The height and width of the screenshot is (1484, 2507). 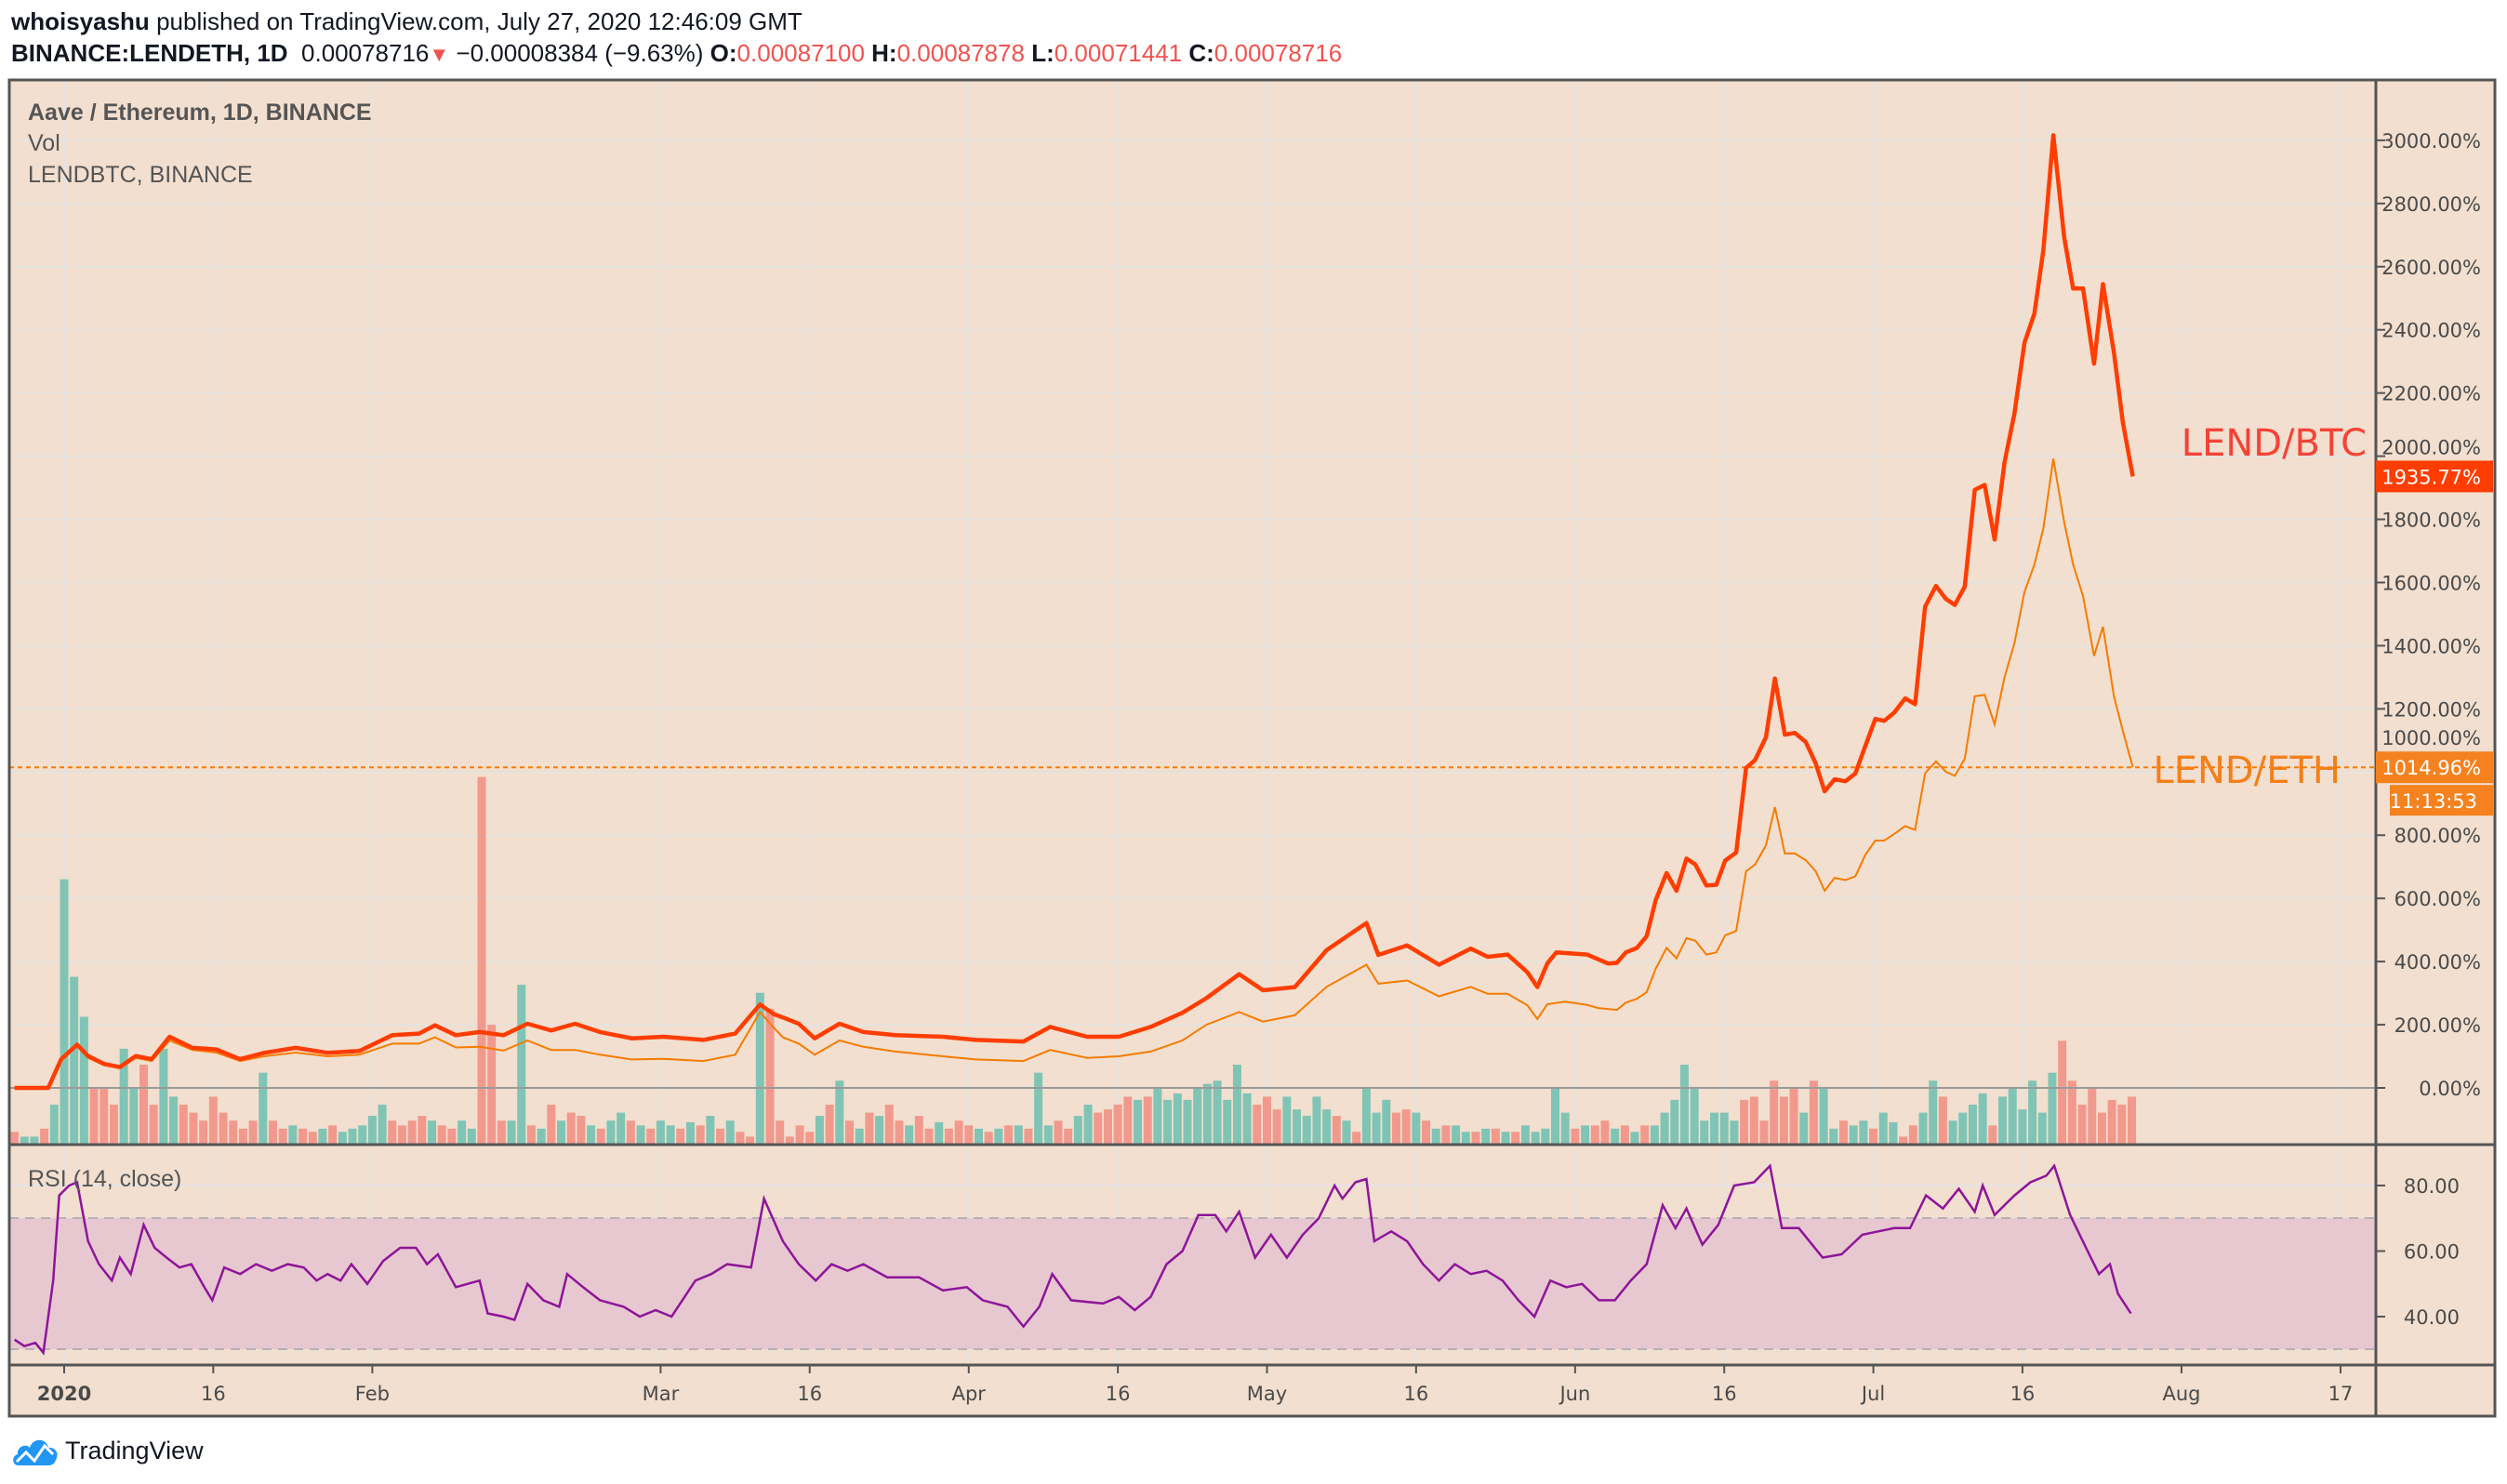 I want to click on compare-legend: LENDBTC, BINANCE, so click(x=140, y=175).